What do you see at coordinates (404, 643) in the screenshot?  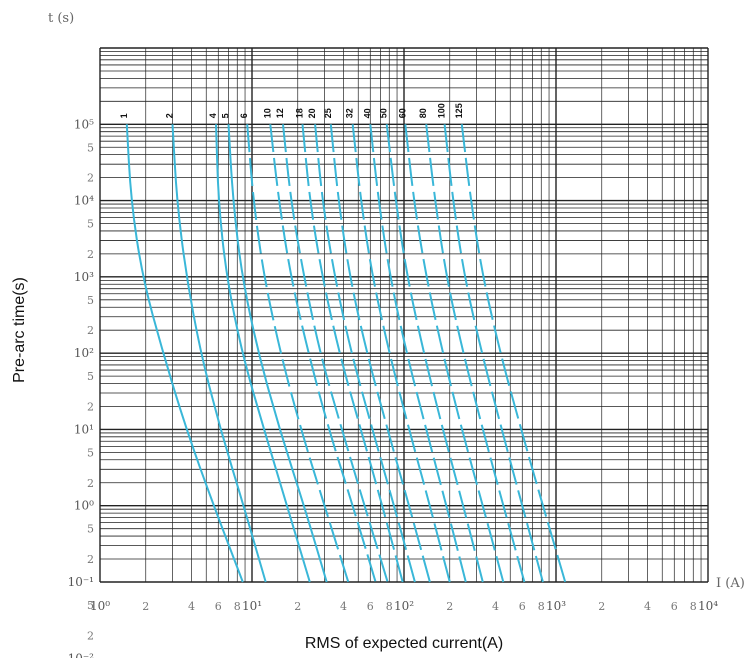 I see `x-axis-title: RMS of expected current(A)` at bounding box center [404, 643].